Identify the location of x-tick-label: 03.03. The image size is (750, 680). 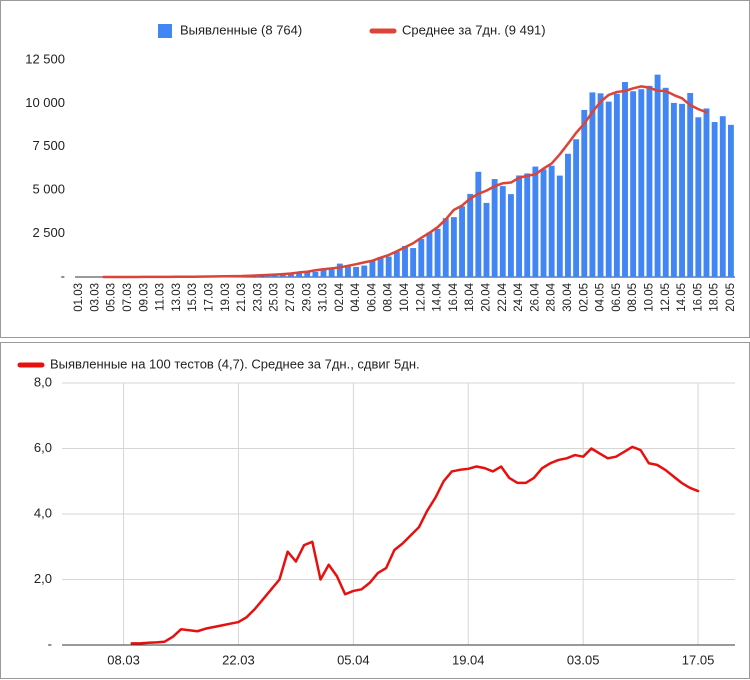
(95, 297).